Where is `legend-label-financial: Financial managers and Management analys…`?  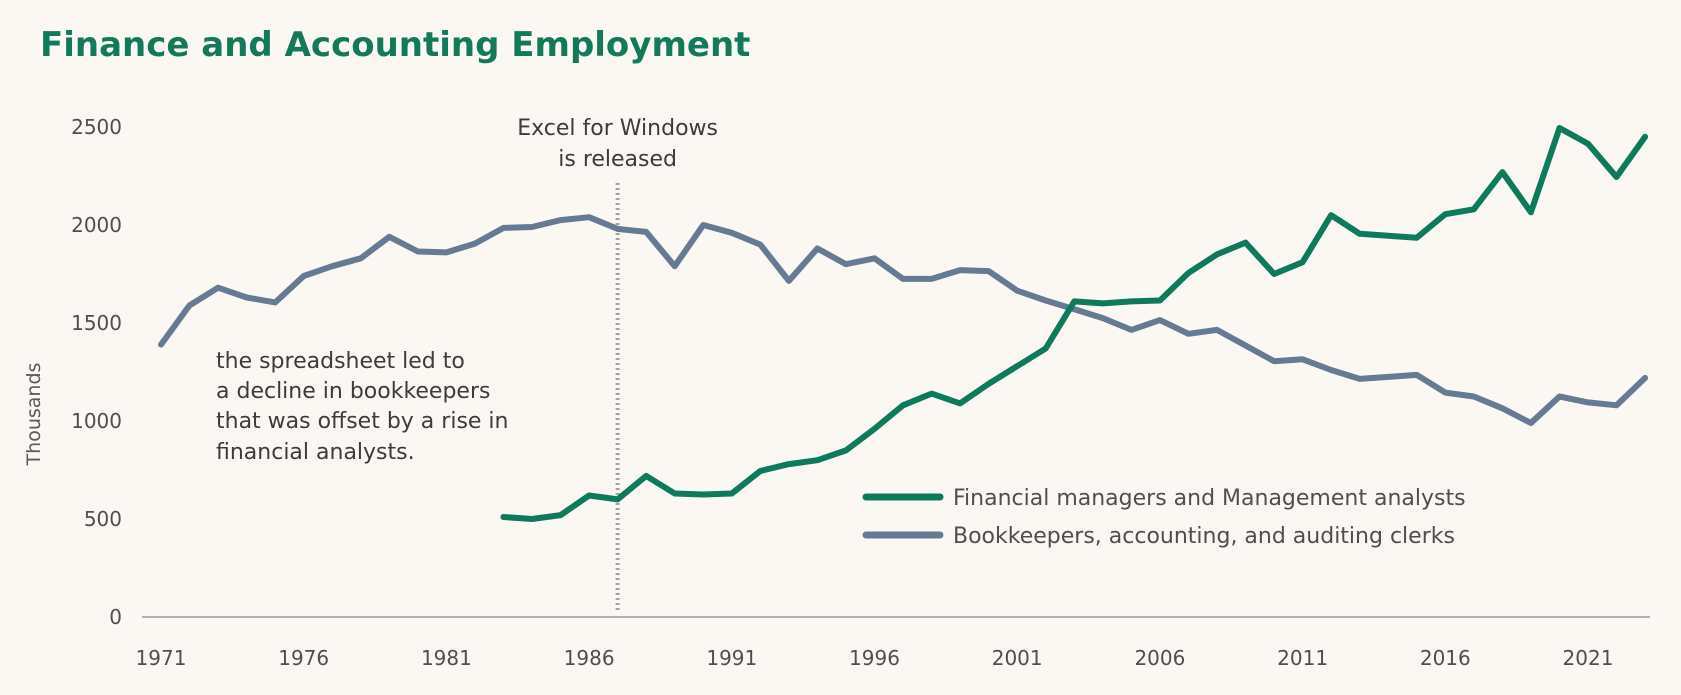
legend-label-financial: Financial managers and Management analys… is located at coordinates (1209, 498).